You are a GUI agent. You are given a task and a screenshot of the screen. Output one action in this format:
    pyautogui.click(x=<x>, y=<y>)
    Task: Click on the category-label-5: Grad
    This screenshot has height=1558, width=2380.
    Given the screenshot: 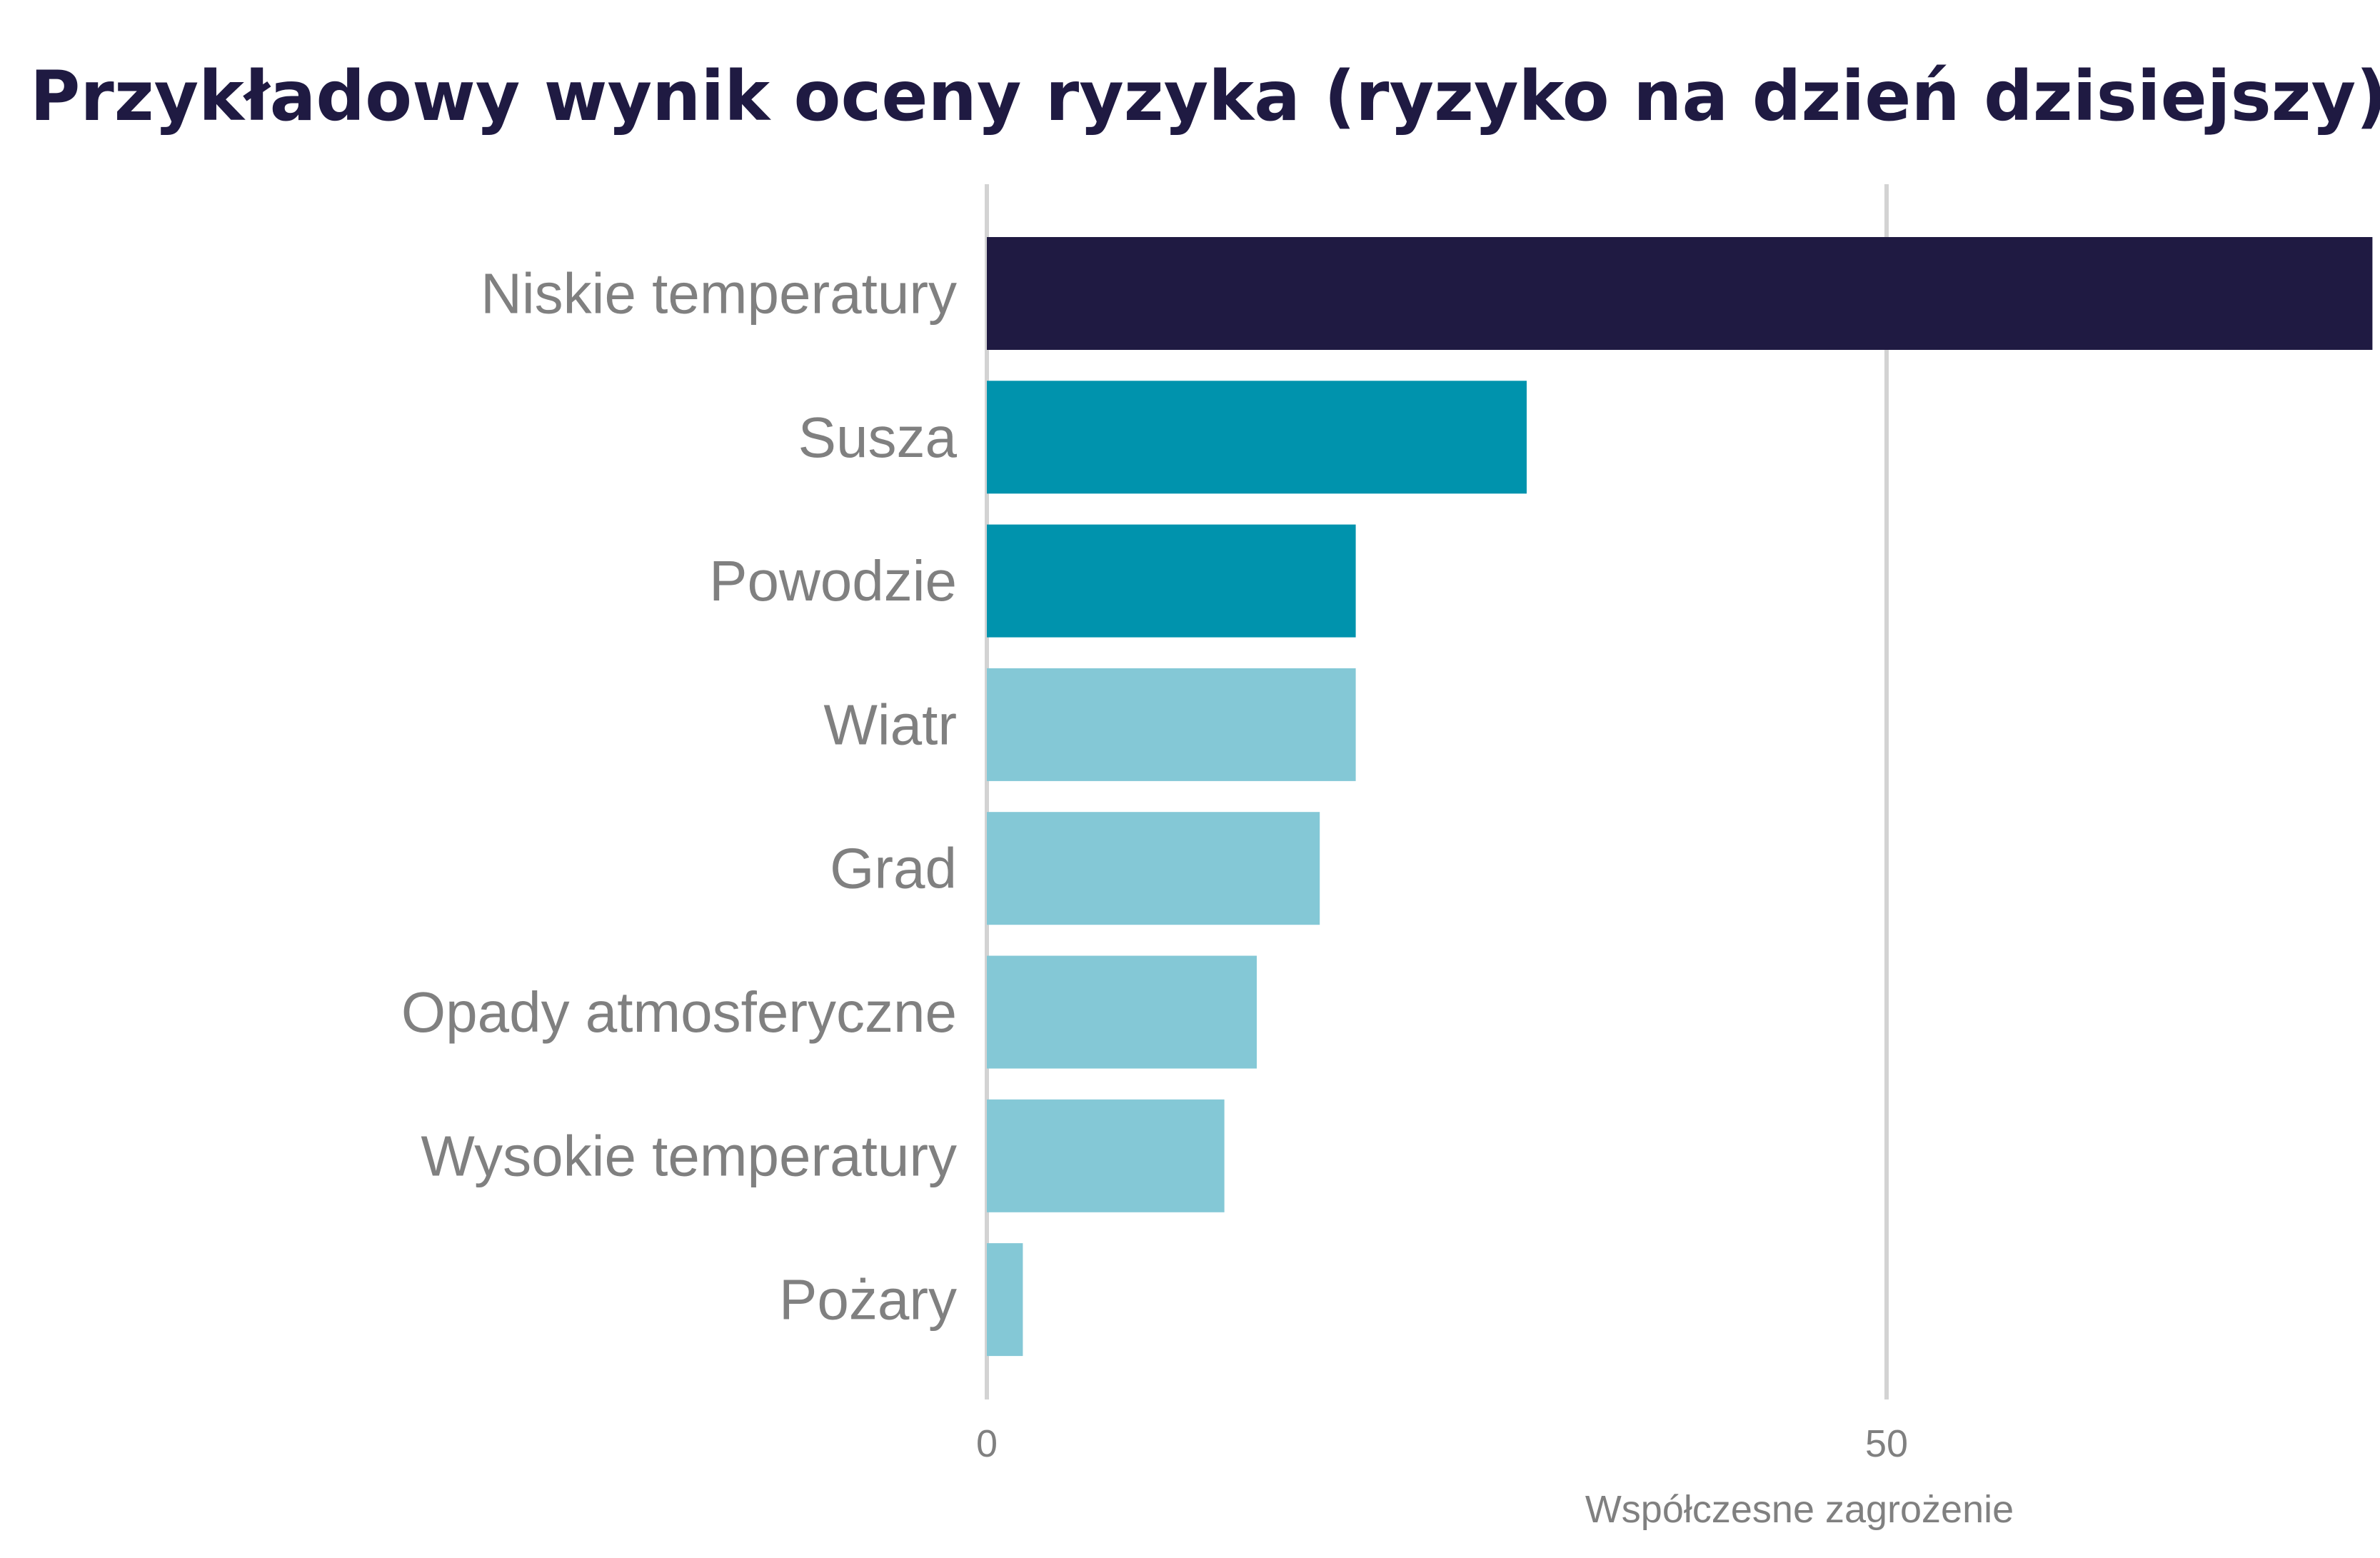 What is the action you would take?
    pyautogui.click(x=893, y=868)
    